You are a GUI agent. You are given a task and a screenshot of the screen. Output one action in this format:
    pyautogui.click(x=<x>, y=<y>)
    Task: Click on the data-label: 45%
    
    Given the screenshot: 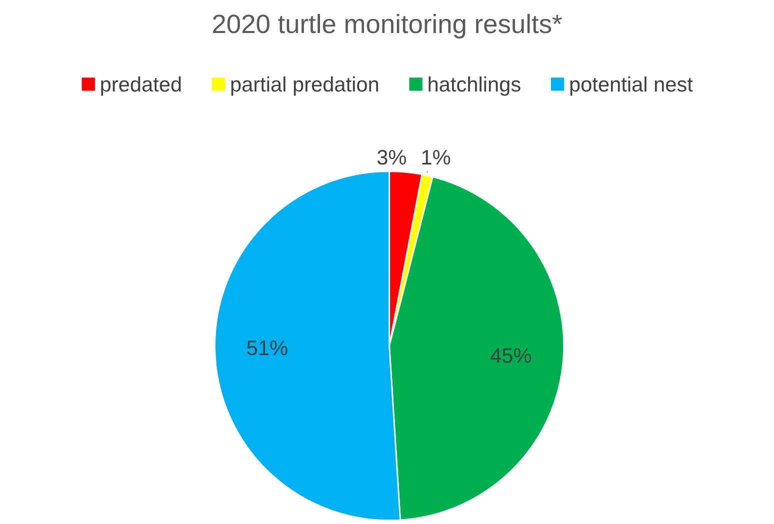 What is the action you would take?
    pyautogui.click(x=511, y=355)
    